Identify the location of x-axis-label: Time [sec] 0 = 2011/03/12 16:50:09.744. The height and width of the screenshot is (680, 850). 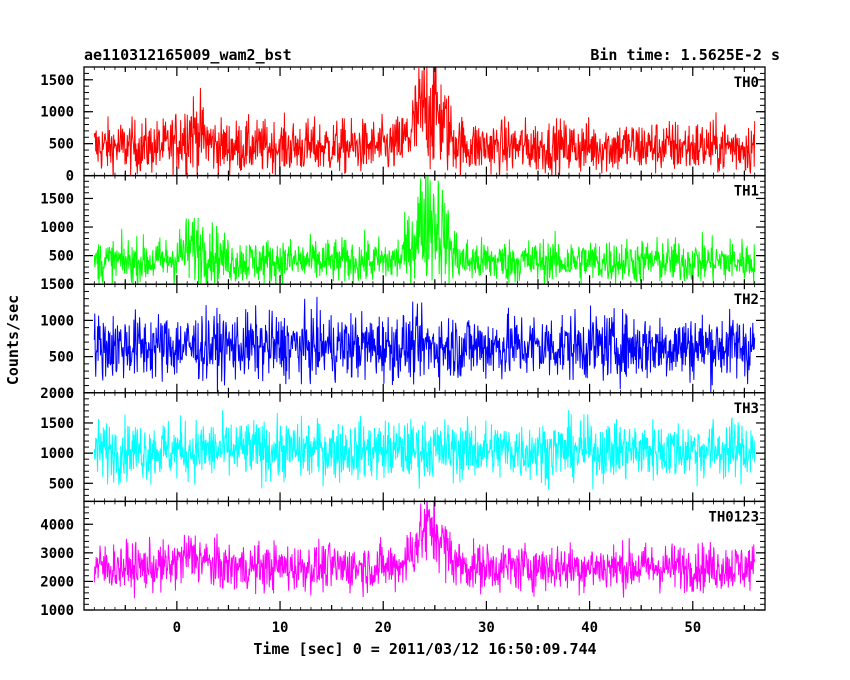
(424, 649).